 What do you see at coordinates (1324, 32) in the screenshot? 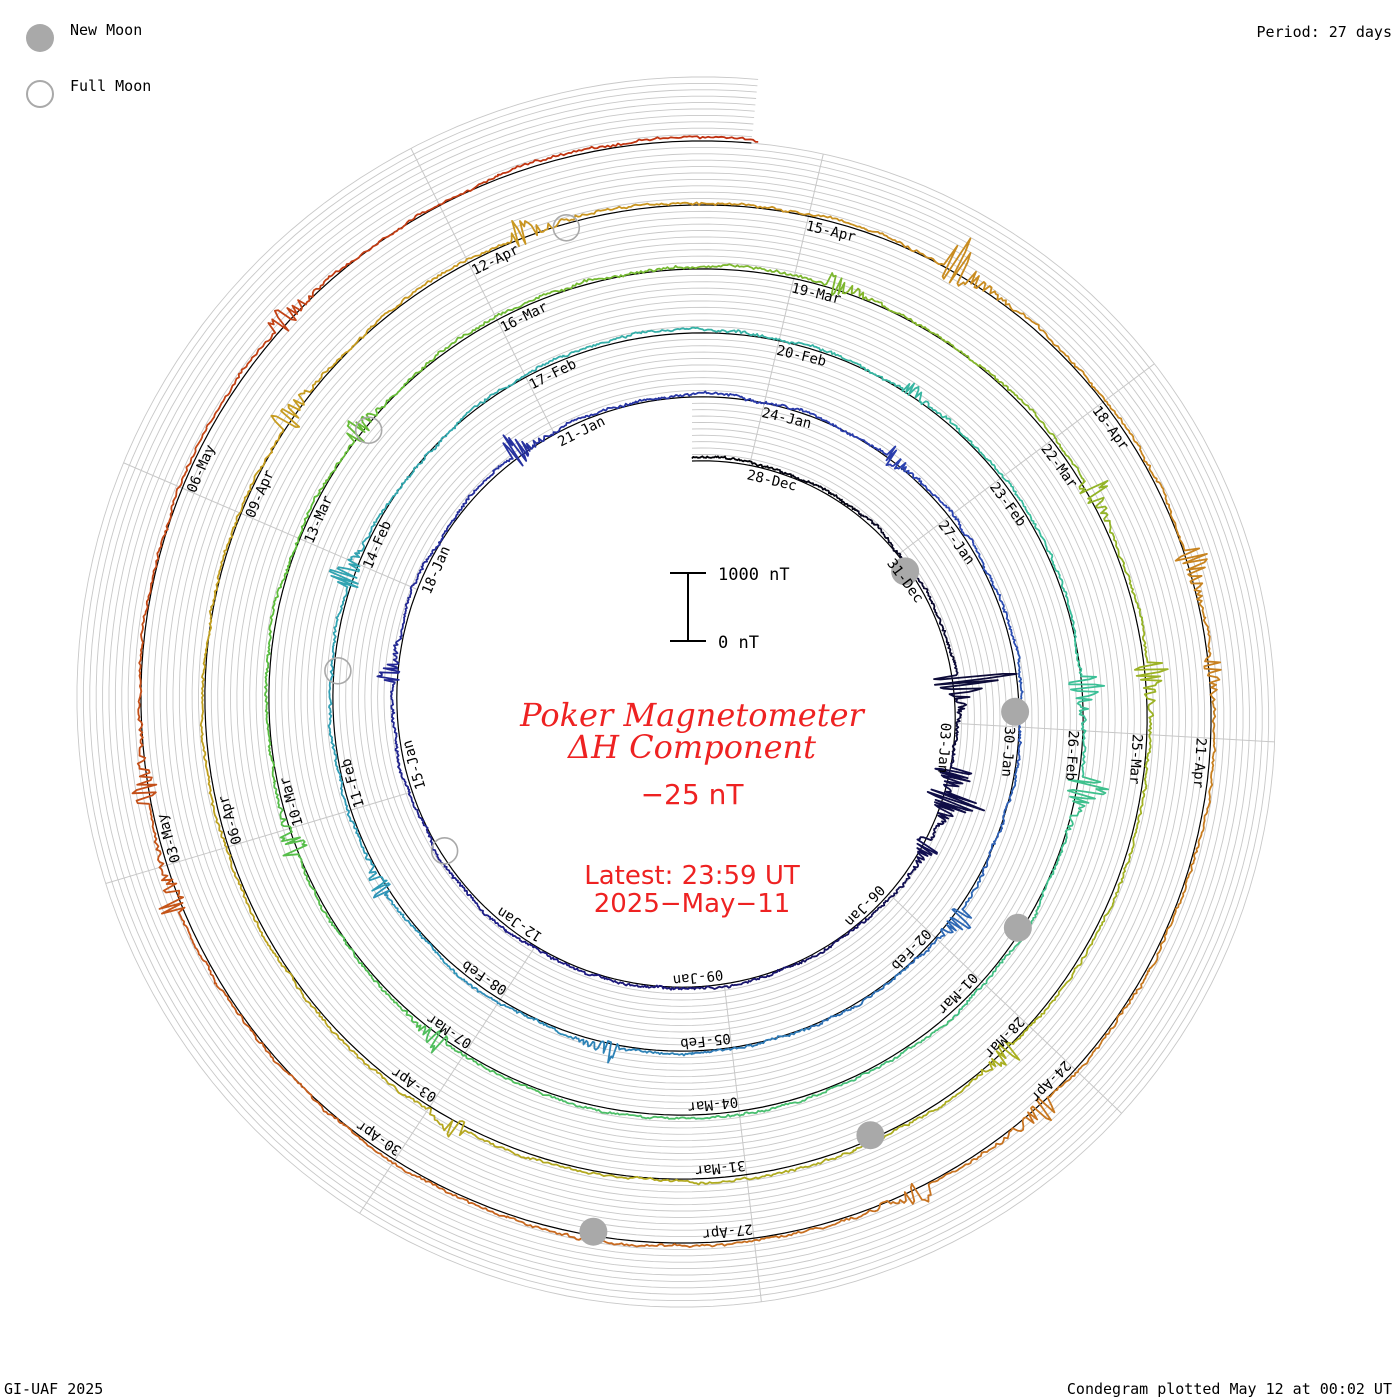
I see `period-label: Period: 27 days` at bounding box center [1324, 32].